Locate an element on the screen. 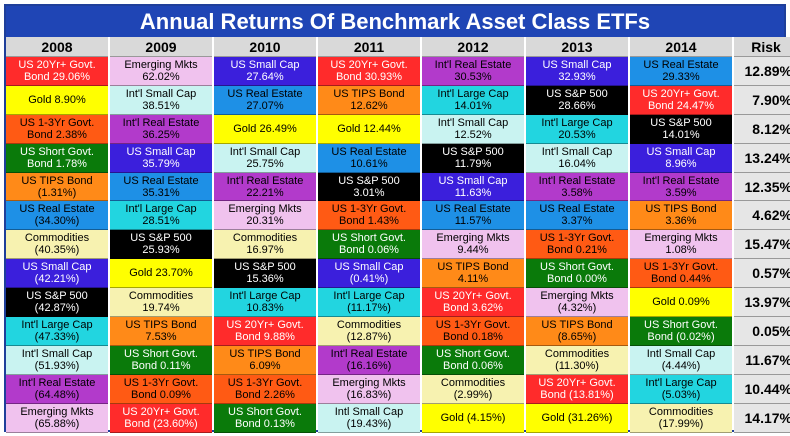  cell-return-value: (4.44%) is located at coordinates (681, 365).